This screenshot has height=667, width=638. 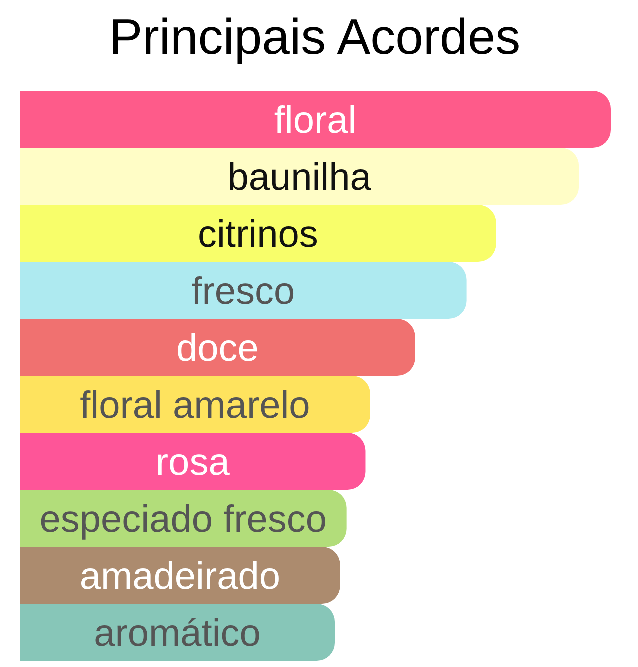 I want to click on y-tick-label: floral, so click(x=315, y=121).